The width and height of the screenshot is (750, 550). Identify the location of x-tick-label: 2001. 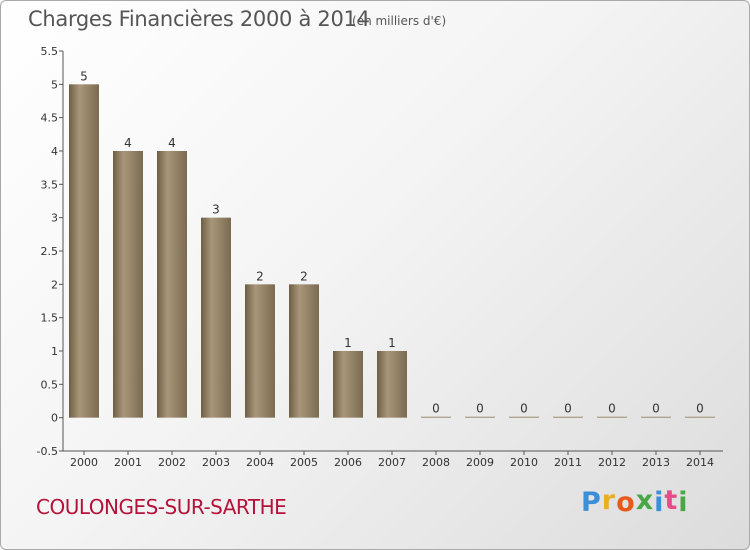
(128, 462).